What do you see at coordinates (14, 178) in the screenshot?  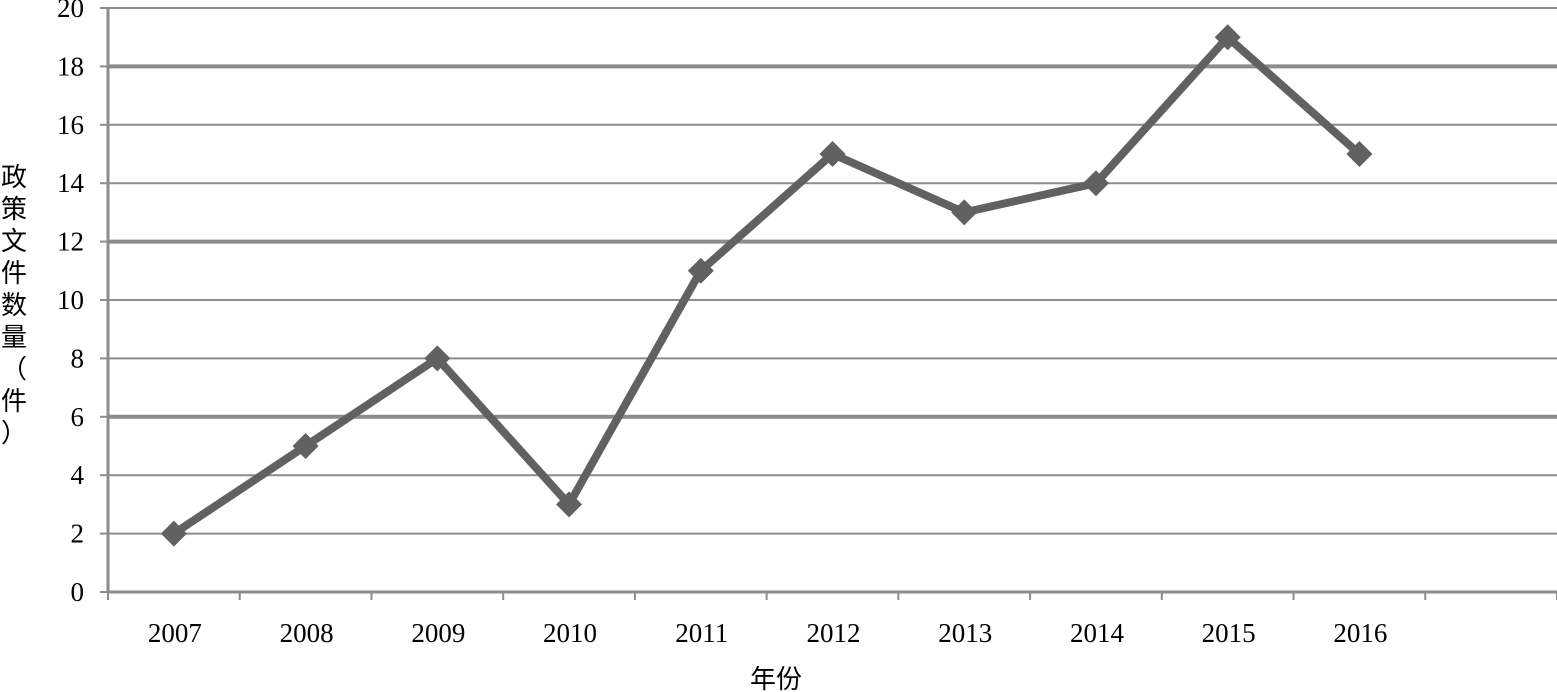 I see `y-axis-title-char: 政` at bounding box center [14, 178].